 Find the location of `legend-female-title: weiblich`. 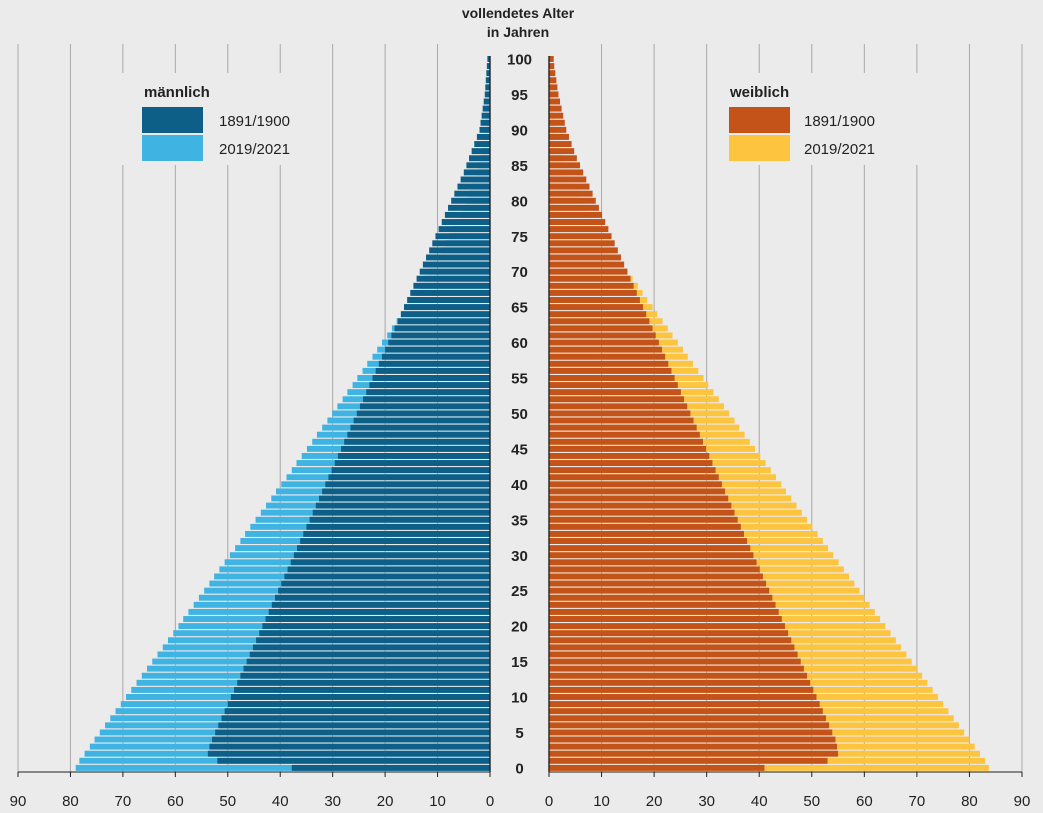

legend-female-title: weiblich is located at coordinates (759, 92).